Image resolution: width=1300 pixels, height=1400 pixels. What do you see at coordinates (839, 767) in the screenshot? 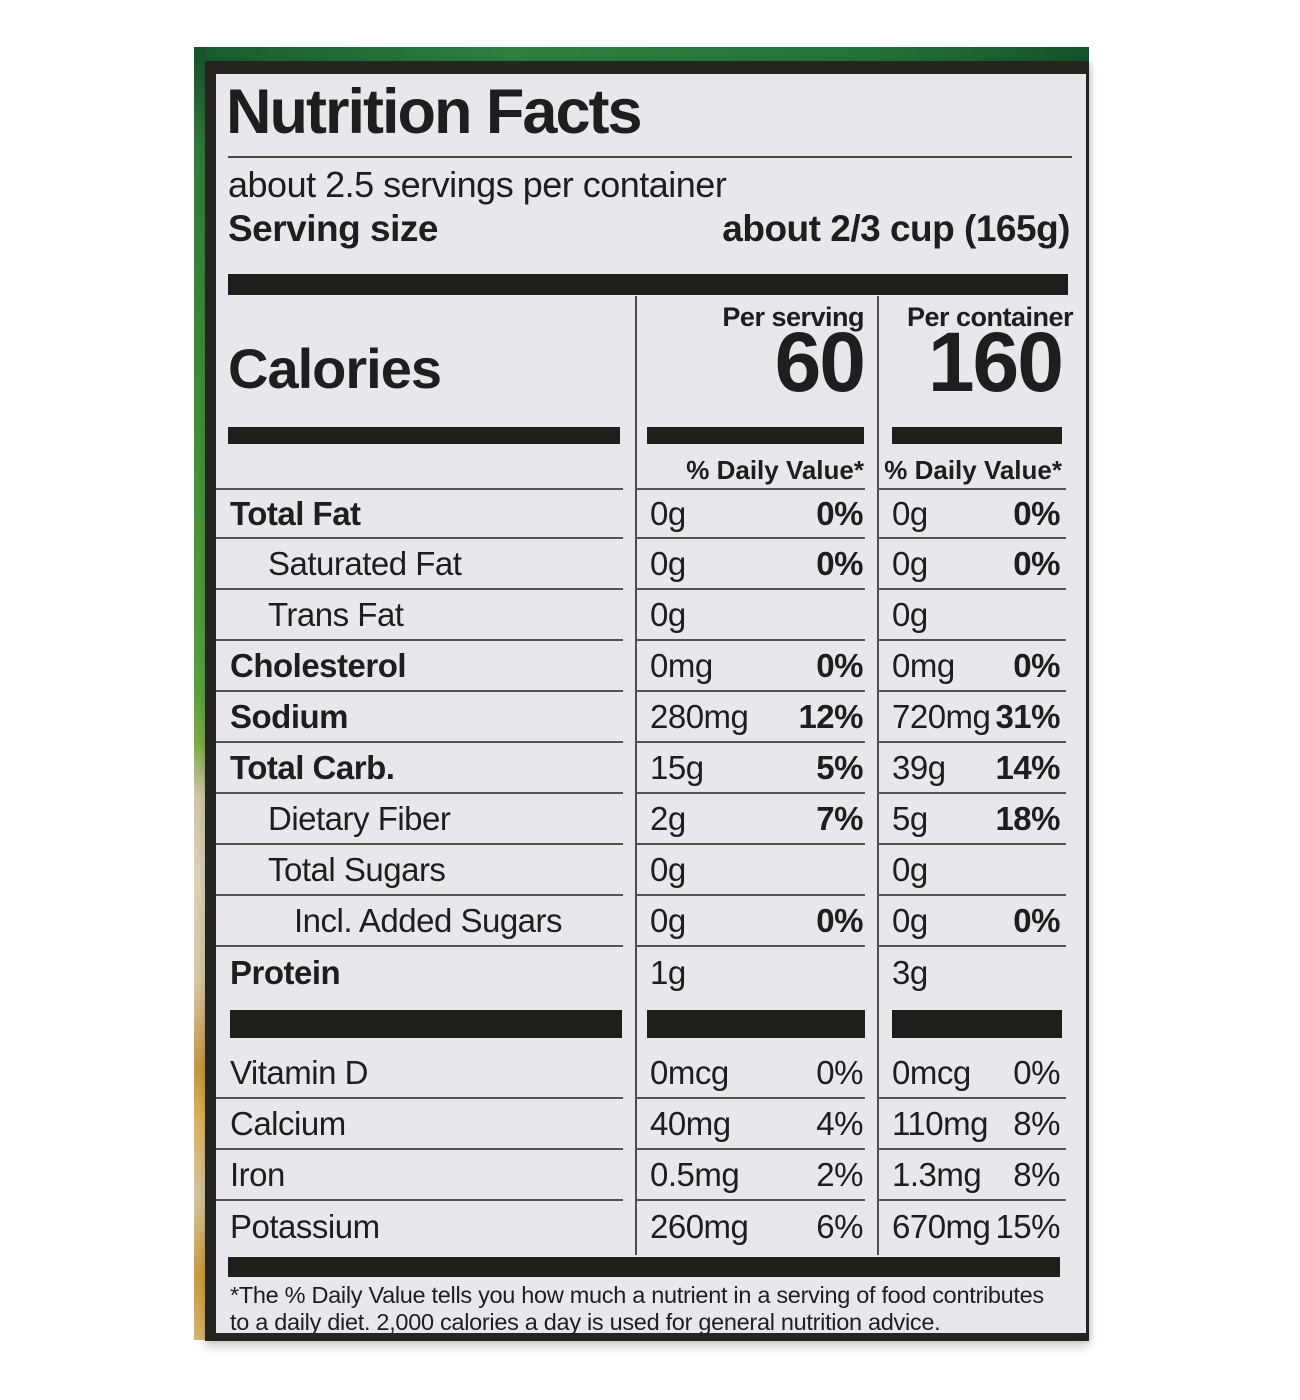
I see `dv-per-serving: 5%` at bounding box center [839, 767].